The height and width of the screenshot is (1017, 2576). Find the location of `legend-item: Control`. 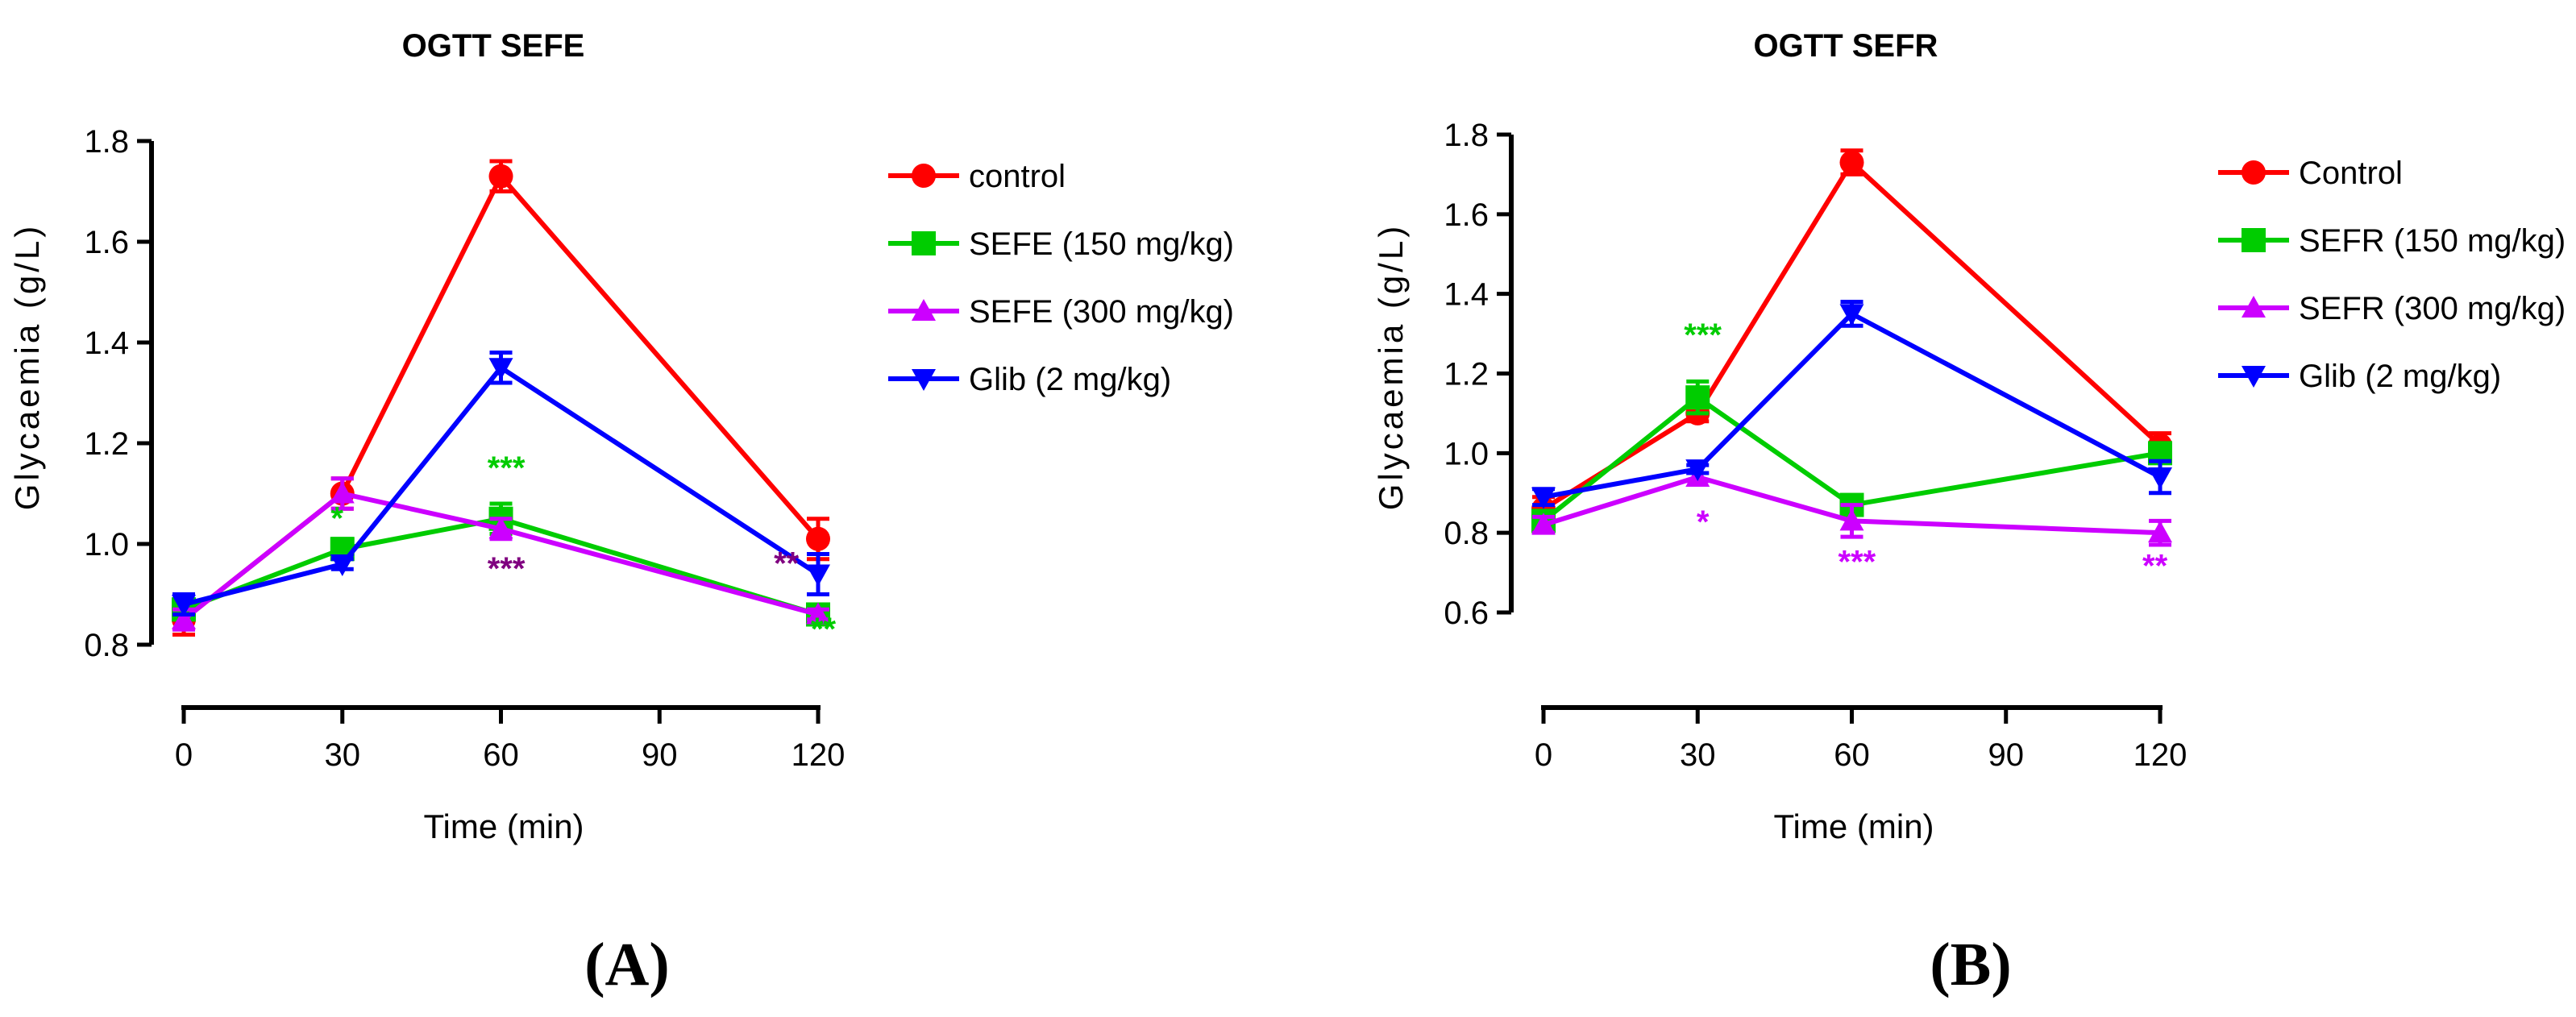

legend-item: Control is located at coordinates (2310, 173).